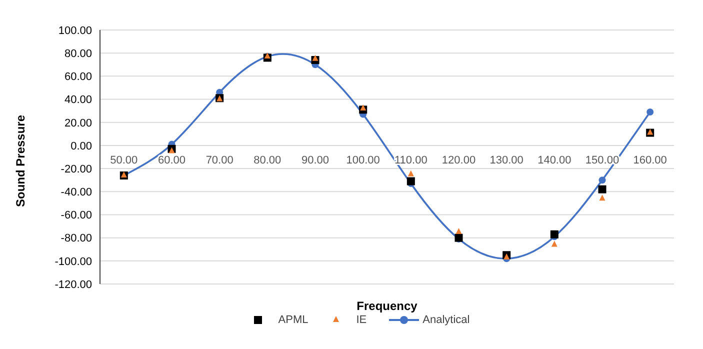  What do you see at coordinates (76, 192) in the screenshot?
I see `y-tick-label: -40.00` at bounding box center [76, 192].